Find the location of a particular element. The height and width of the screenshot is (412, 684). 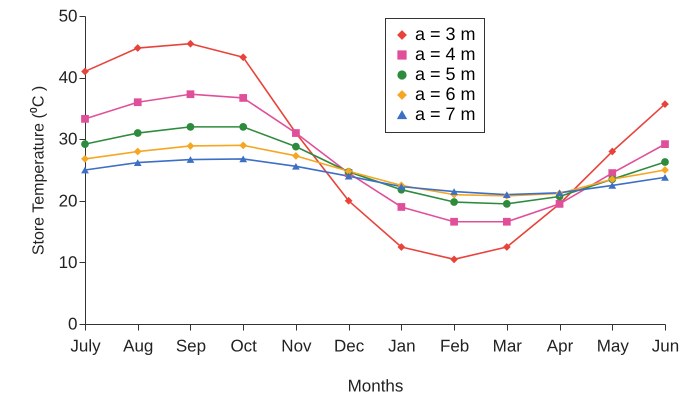

legend-label: a = 4 m is located at coordinates (445, 54).